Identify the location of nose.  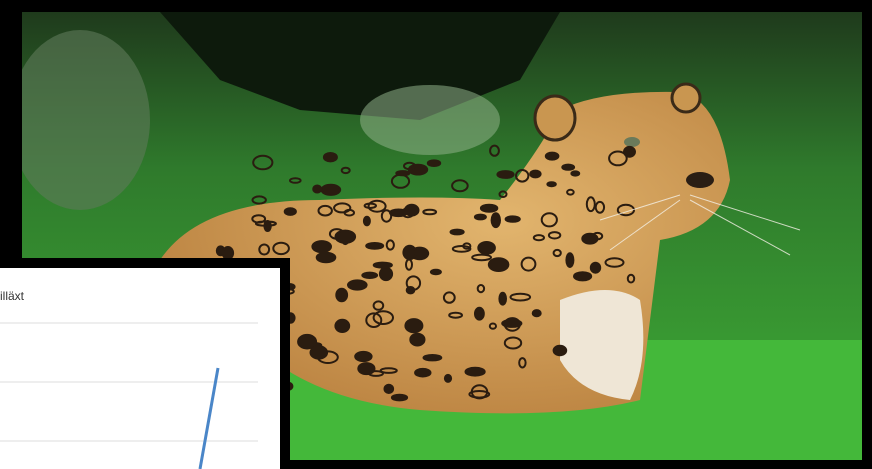
(700, 180).